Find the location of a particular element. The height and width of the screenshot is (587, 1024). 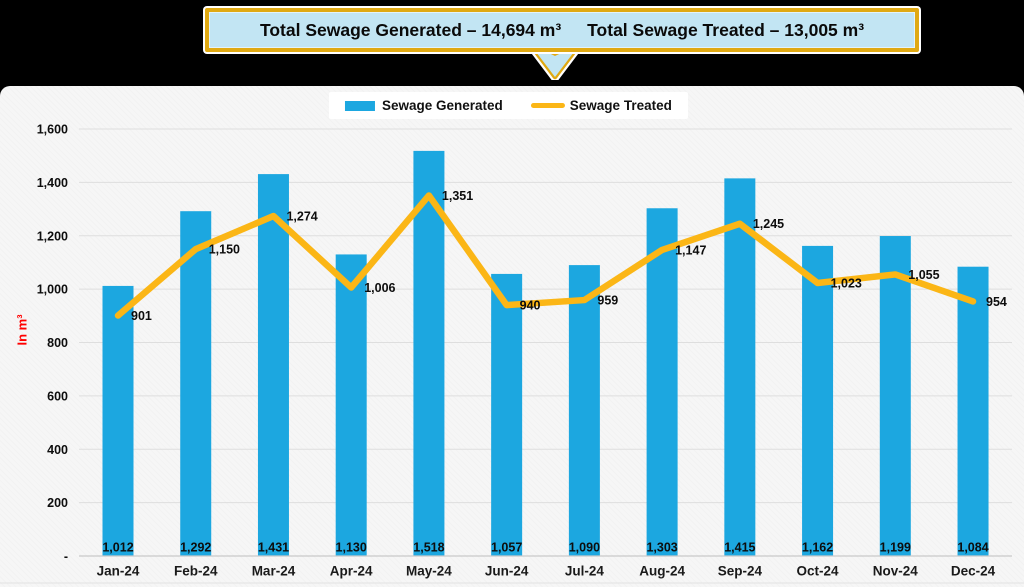

line-value-label: 1,023 is located at coordinates (846, 283).